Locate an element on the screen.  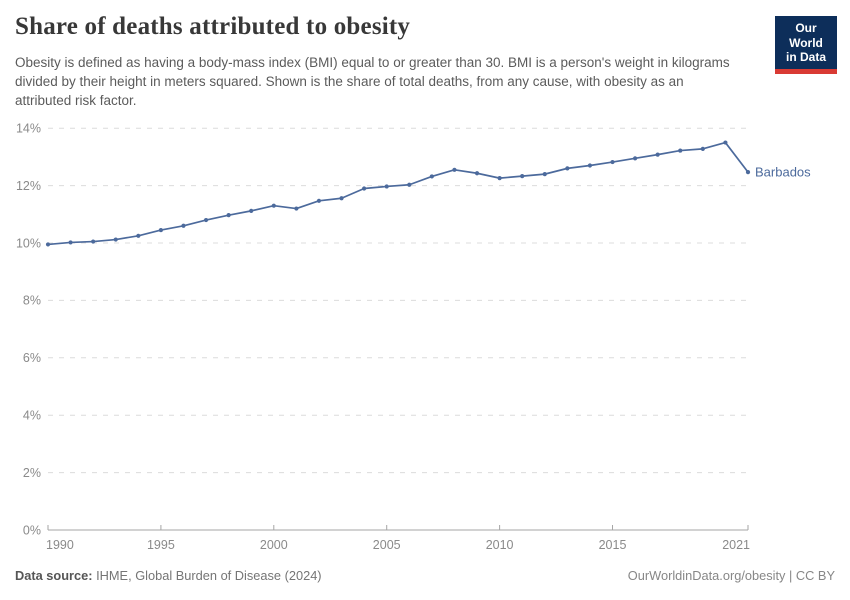
y-axis-label: 12% is located at coordinates (28, 186).